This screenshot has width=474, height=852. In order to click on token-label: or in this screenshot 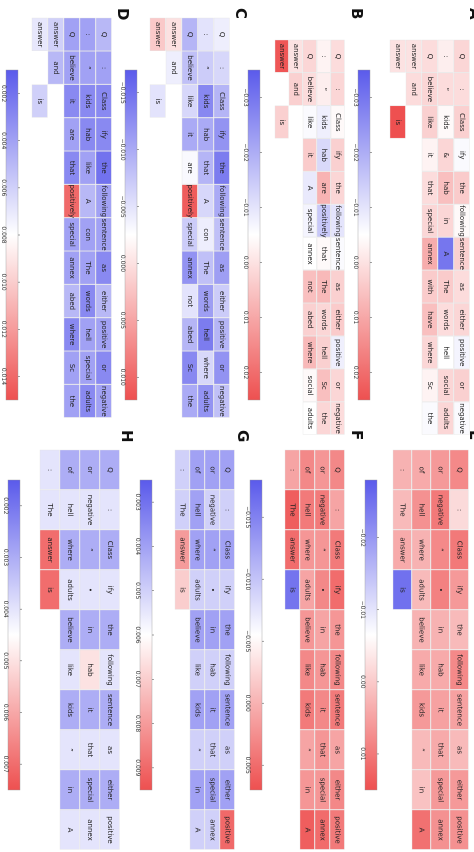, I will do `click(90, 469)`.